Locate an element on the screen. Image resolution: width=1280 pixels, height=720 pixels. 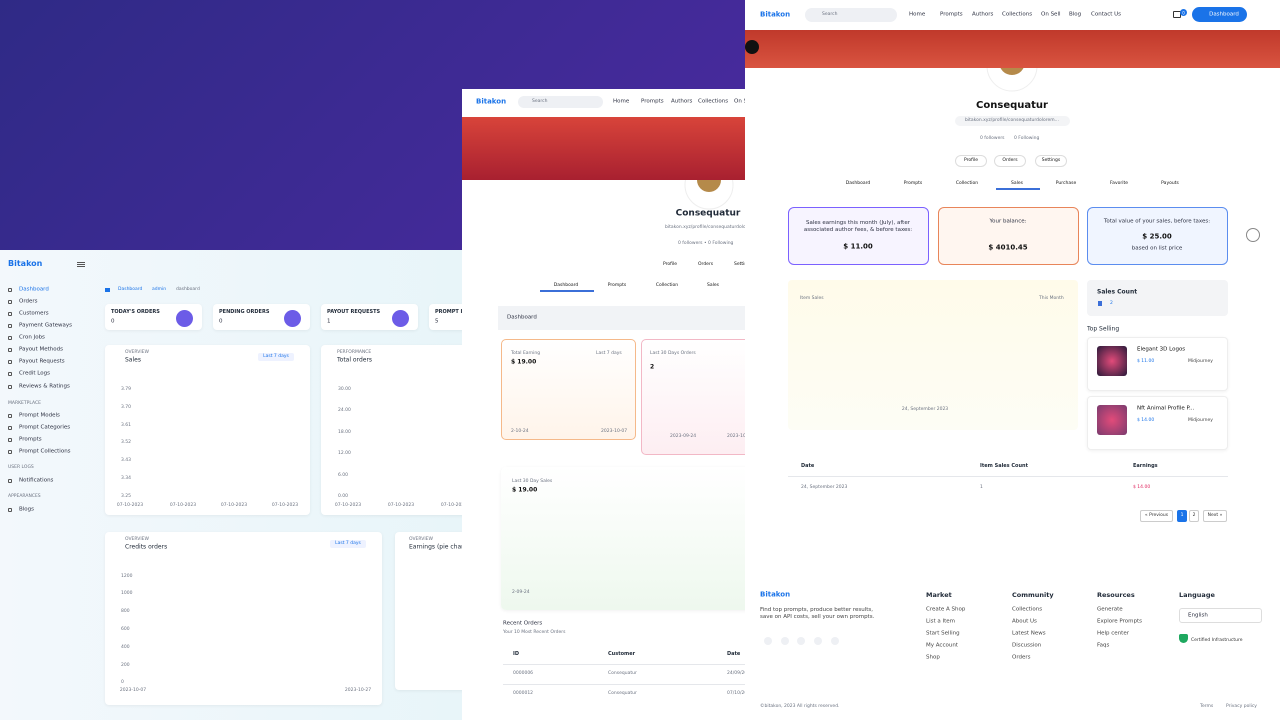
page-link: « Previous is located at coordinates (1156, 516).